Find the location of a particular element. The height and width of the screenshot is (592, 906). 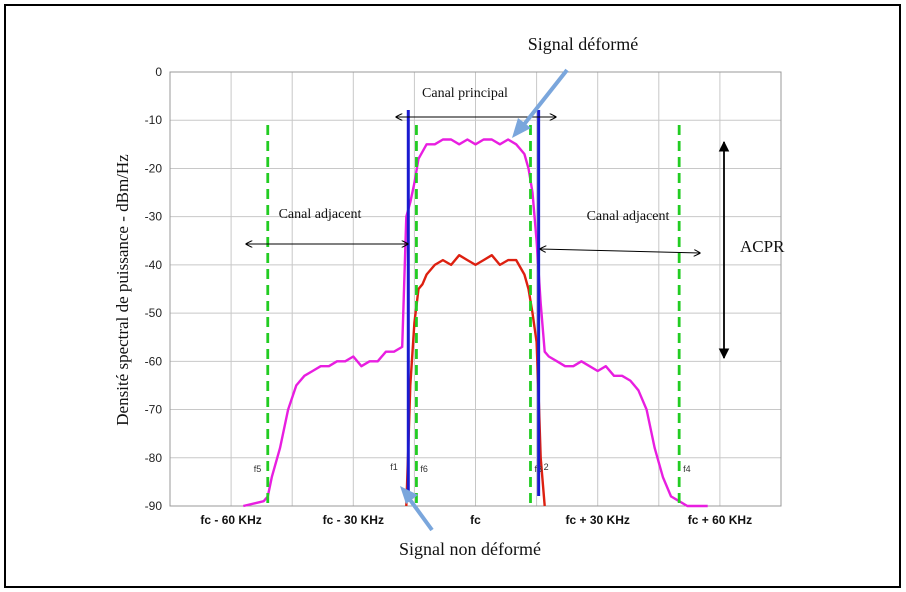

y-tick-label: -80 is located at coordinates (154, 458).